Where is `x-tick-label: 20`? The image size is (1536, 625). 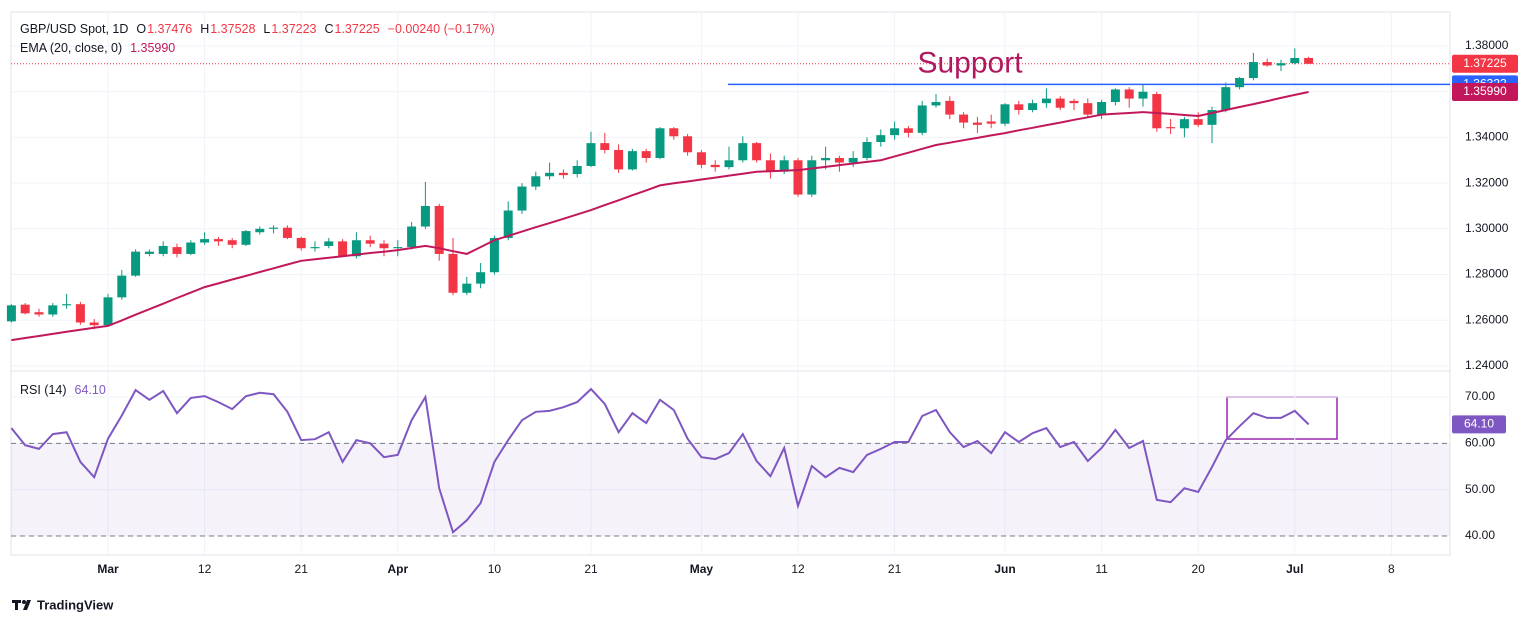
x-tick-label: 20 is located at coordinates (1199, 569).